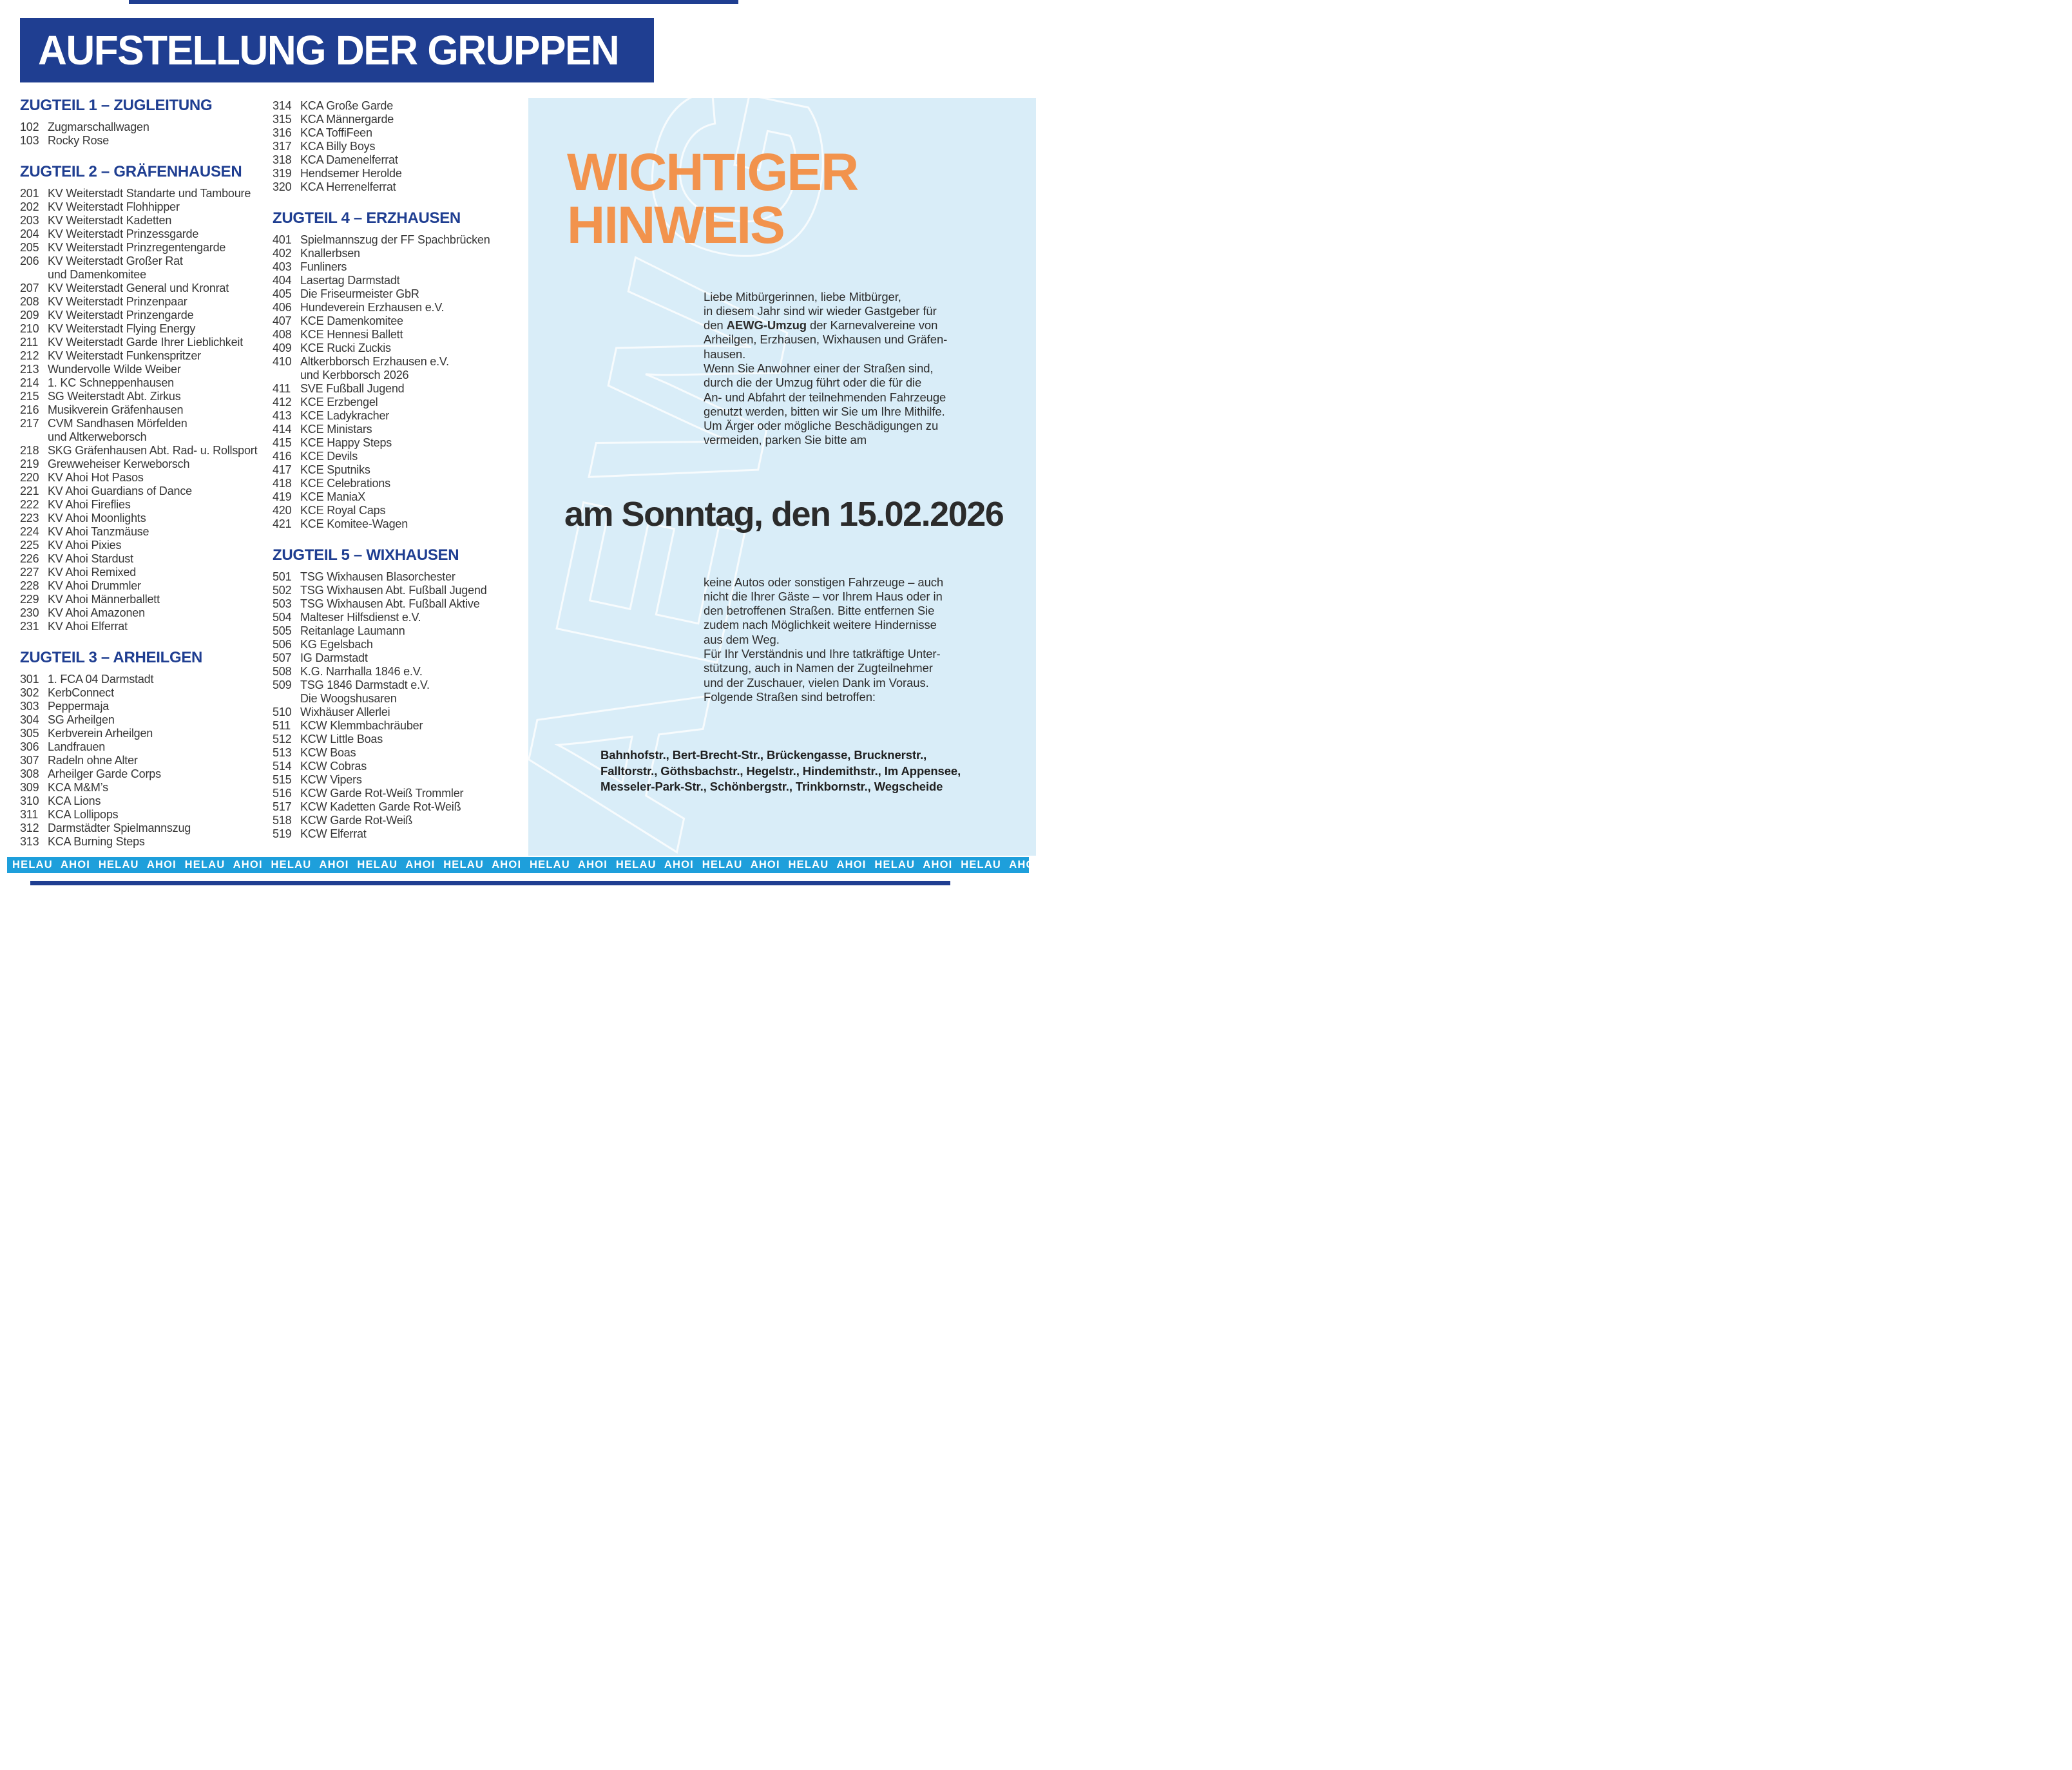 The image size is (2072, 1770). What do you see at coordinates (399, 617) in the screenshot?
I see `list-item: 504 Malteser Hilfsdienst e.V.` at bounding box center [399, 617].